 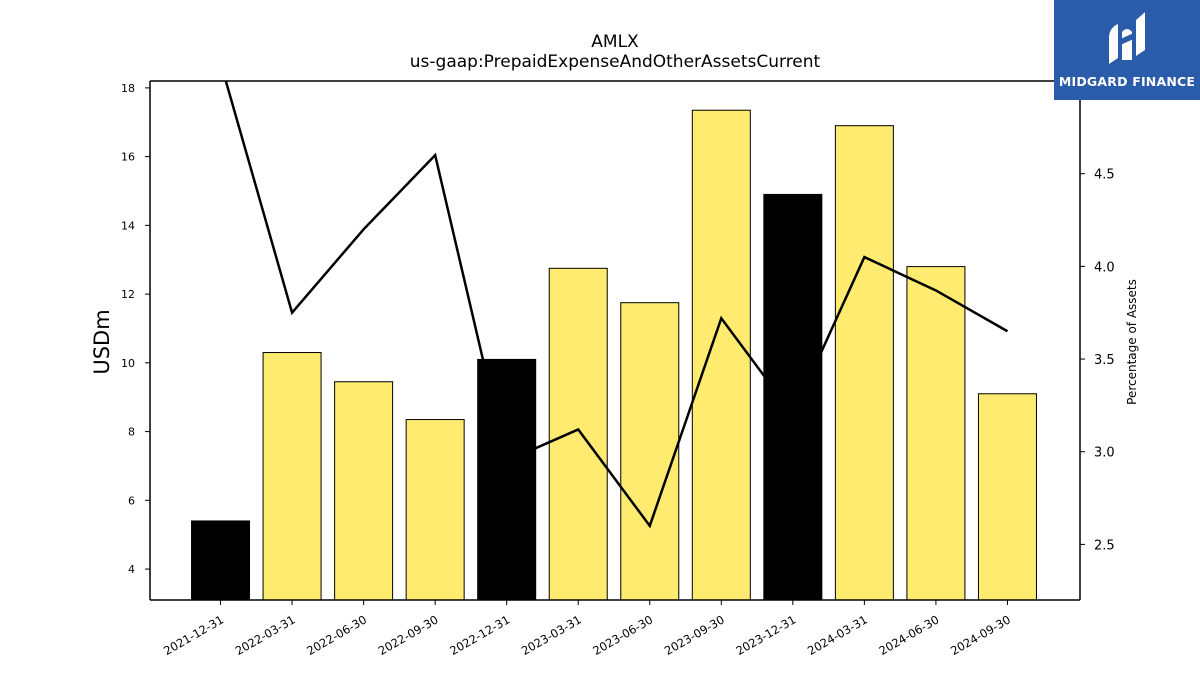 What do you see at coordinates (1127, 38) in the screenshot?
I see `brand-mark-icon` at bounding box center [1127, 38].